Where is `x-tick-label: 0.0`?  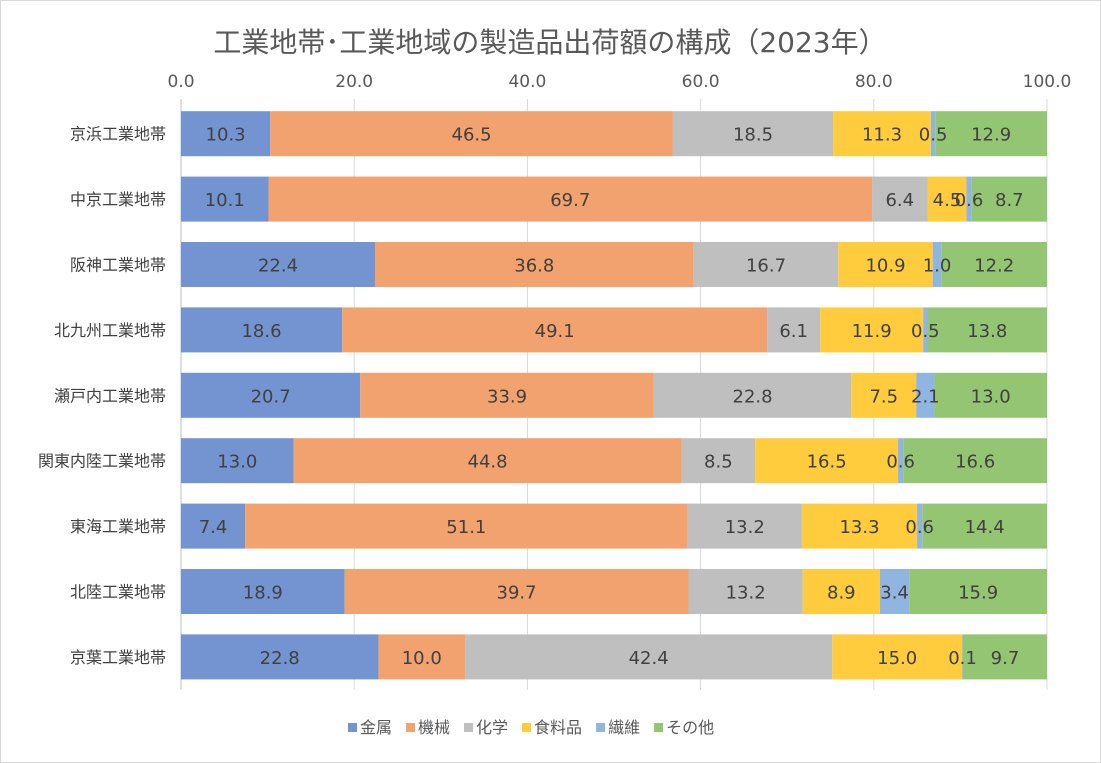 x-tick-label: 0.0 is located at coordinates (180, 82).